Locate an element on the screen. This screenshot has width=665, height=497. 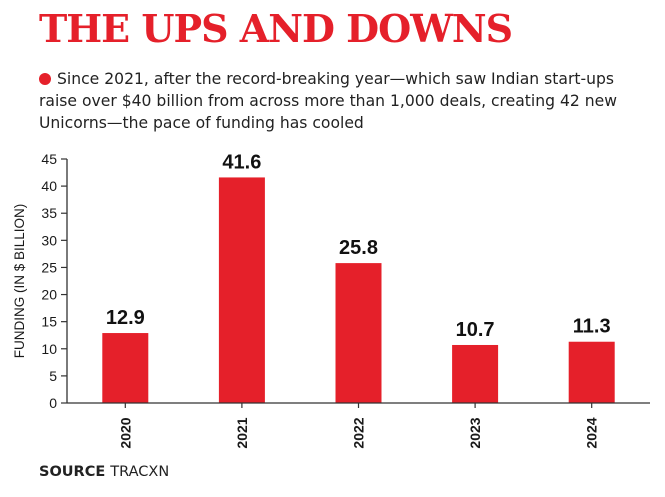
bar-2020 is located at coordinates (125, 368).